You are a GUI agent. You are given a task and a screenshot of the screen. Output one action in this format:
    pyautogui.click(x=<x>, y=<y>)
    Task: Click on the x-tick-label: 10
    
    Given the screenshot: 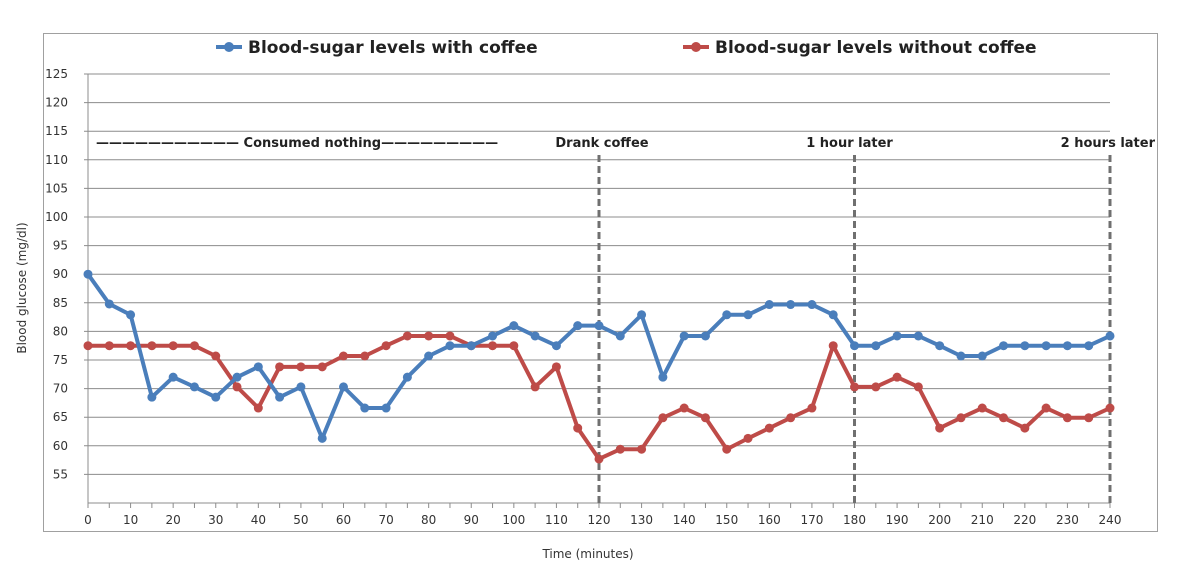 What is the action you would take?
    pyautogui.click(x=130, y=520)
    